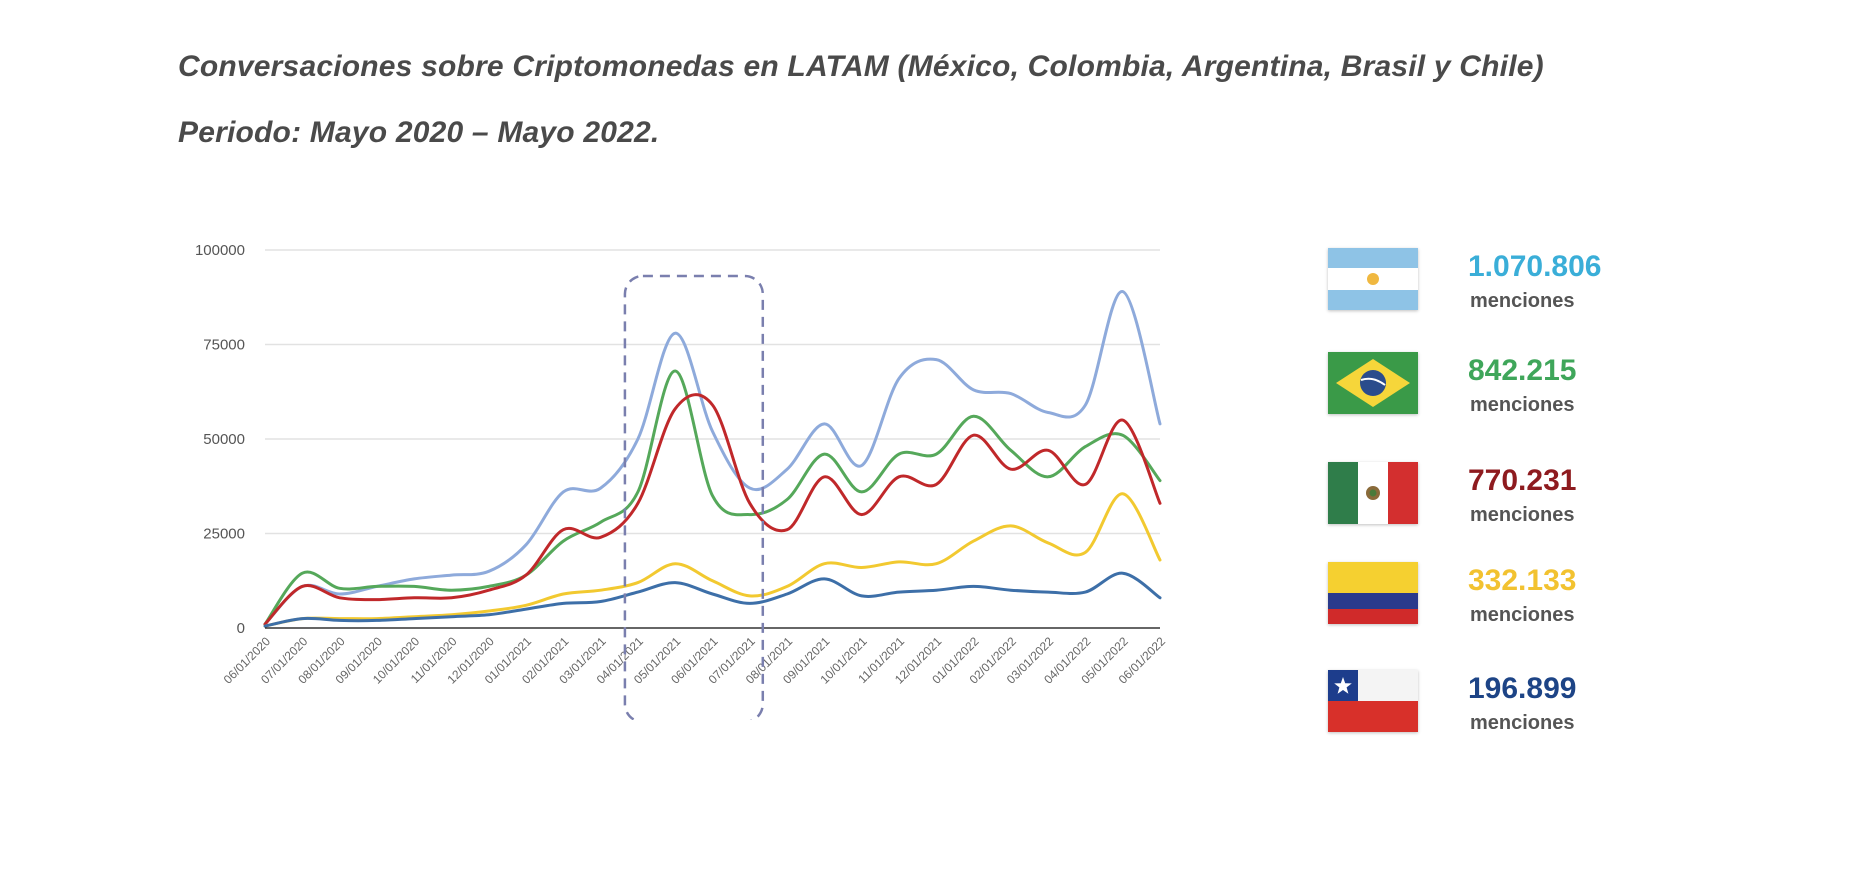  I want to click on mexico-flag-icon, so click(1373, 493).